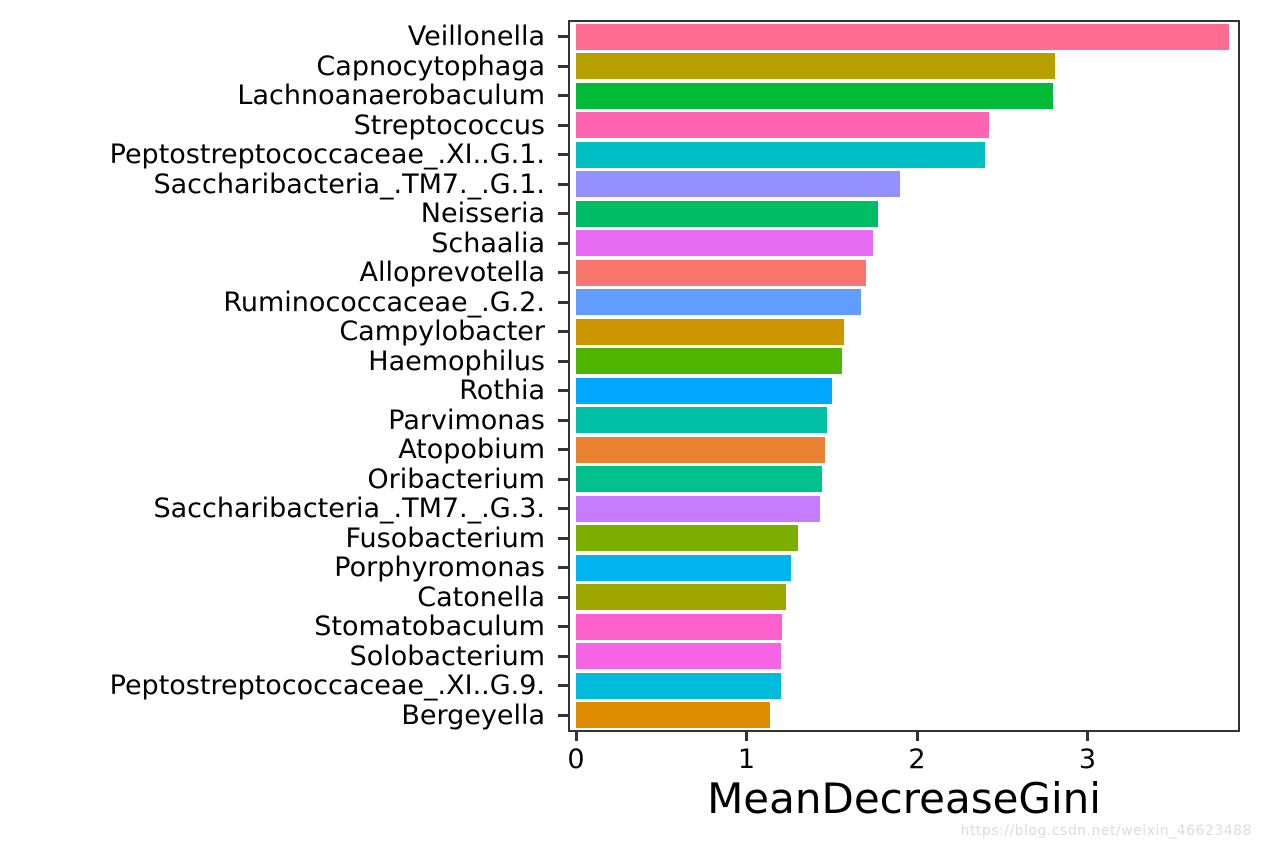  Describe the element at coordinates (563, 597) in the screenshot. I see `y-tick-catonella` at that location.